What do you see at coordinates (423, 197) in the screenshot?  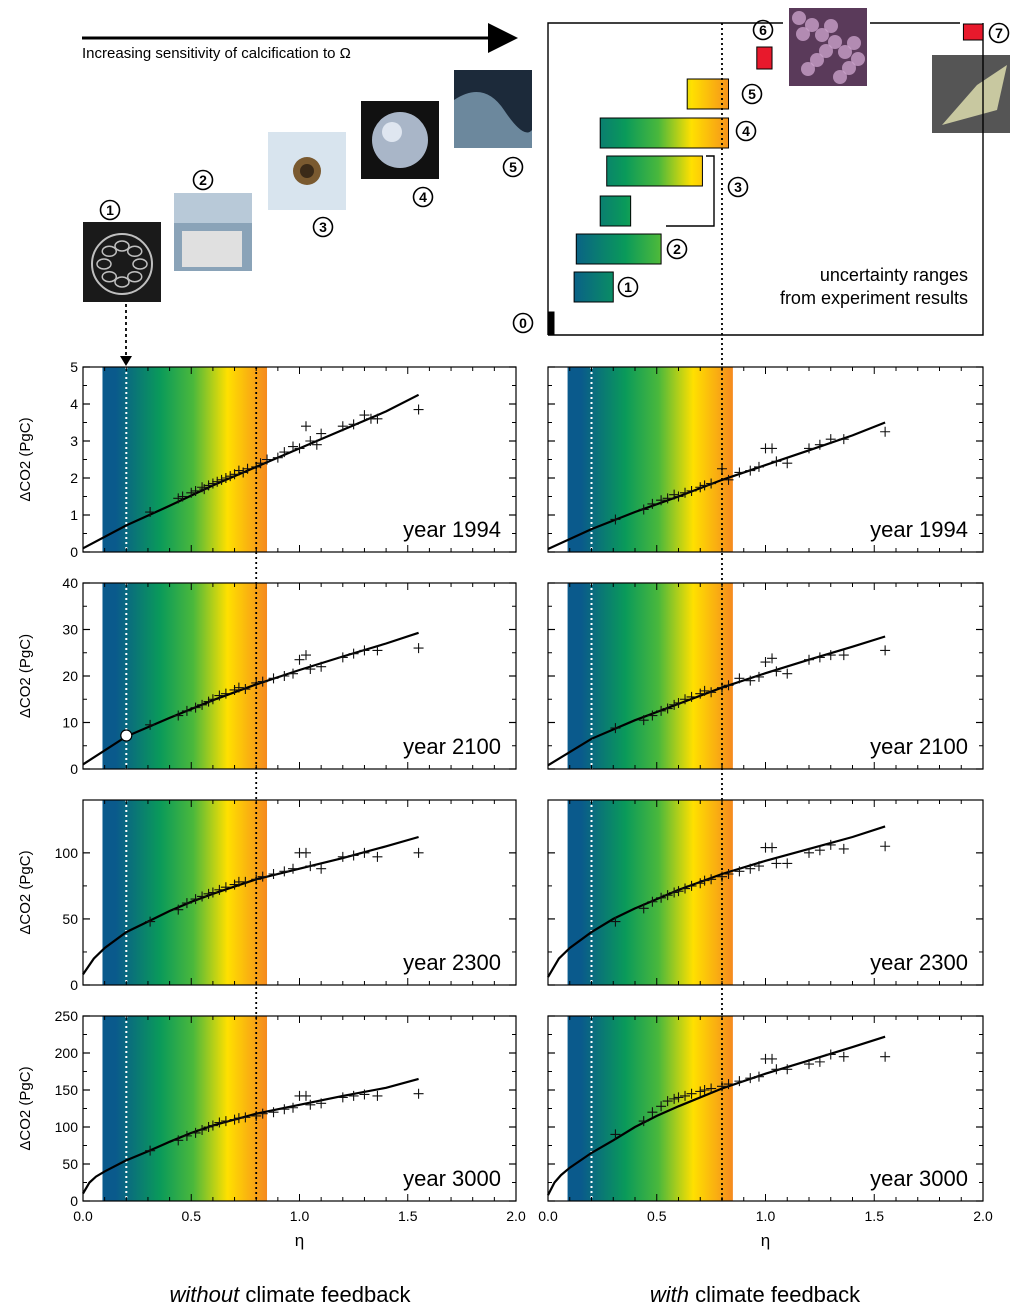 I see `photo-number-4: 4` at bounding box center [423, 197].